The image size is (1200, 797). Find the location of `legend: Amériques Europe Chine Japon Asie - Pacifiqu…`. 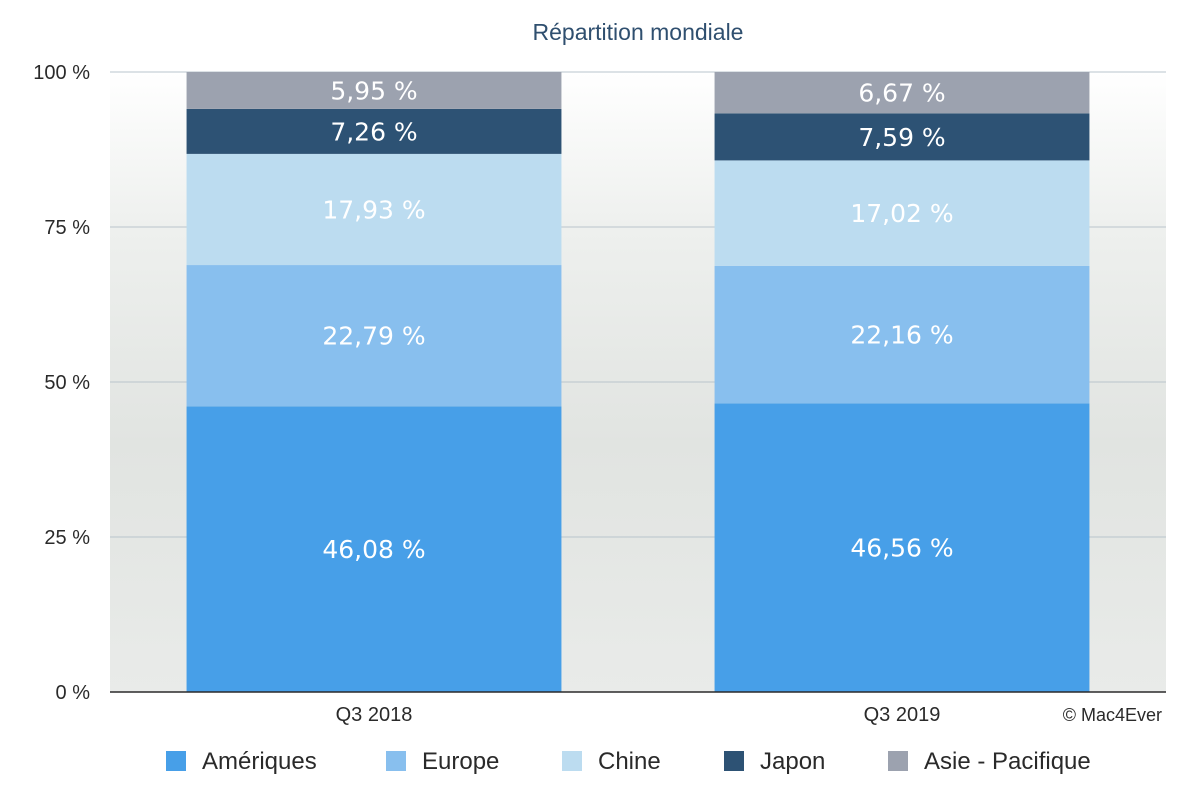

legend: Amériques Europe Chine Japon Asie - Pacifiqu… is located at coordinates (628, 761).